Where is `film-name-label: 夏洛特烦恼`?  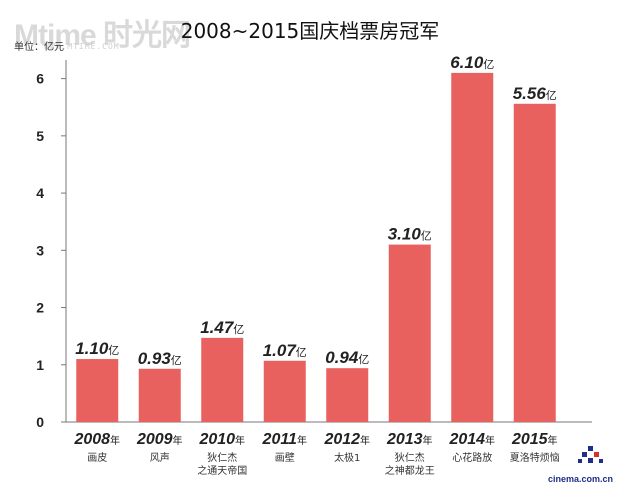 film-name-label: 夏洛特烦恼 is located at coordinates (535, 457).